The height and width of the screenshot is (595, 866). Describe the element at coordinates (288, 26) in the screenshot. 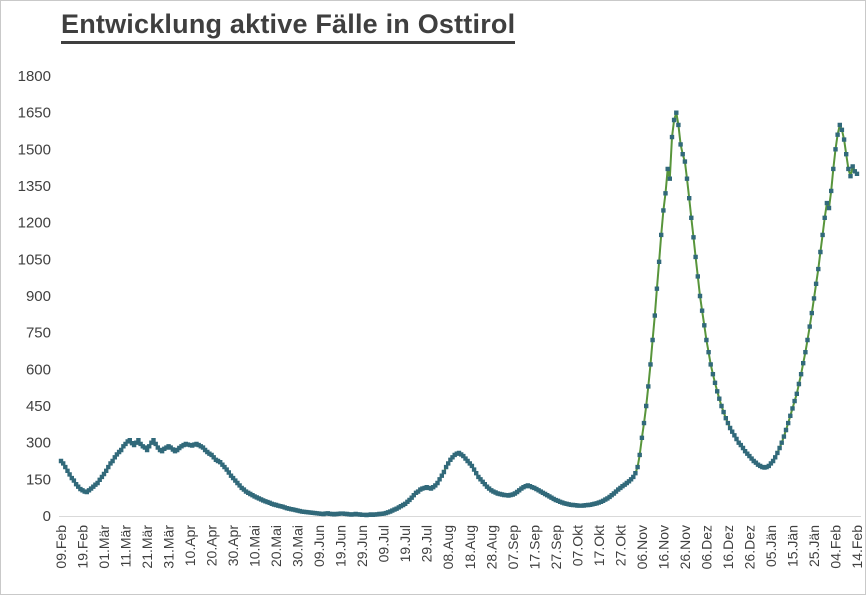

I see `chart-title: Entwicklung aktive Fälle in Osttirol` at that location.